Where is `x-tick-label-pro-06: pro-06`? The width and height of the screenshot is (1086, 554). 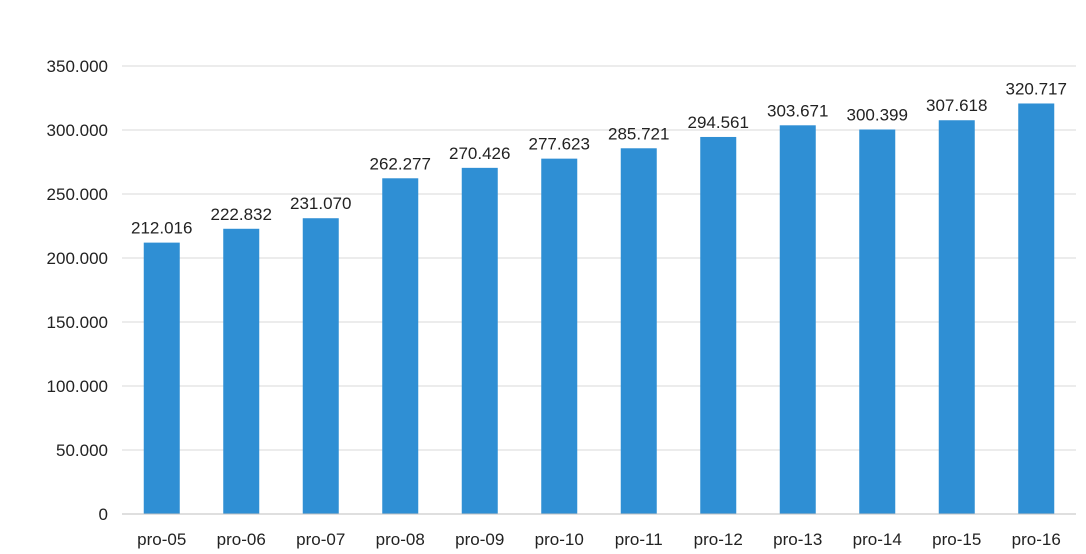 x-tick-label-pro-06: pro-06 is located at coordinates (241, 539).